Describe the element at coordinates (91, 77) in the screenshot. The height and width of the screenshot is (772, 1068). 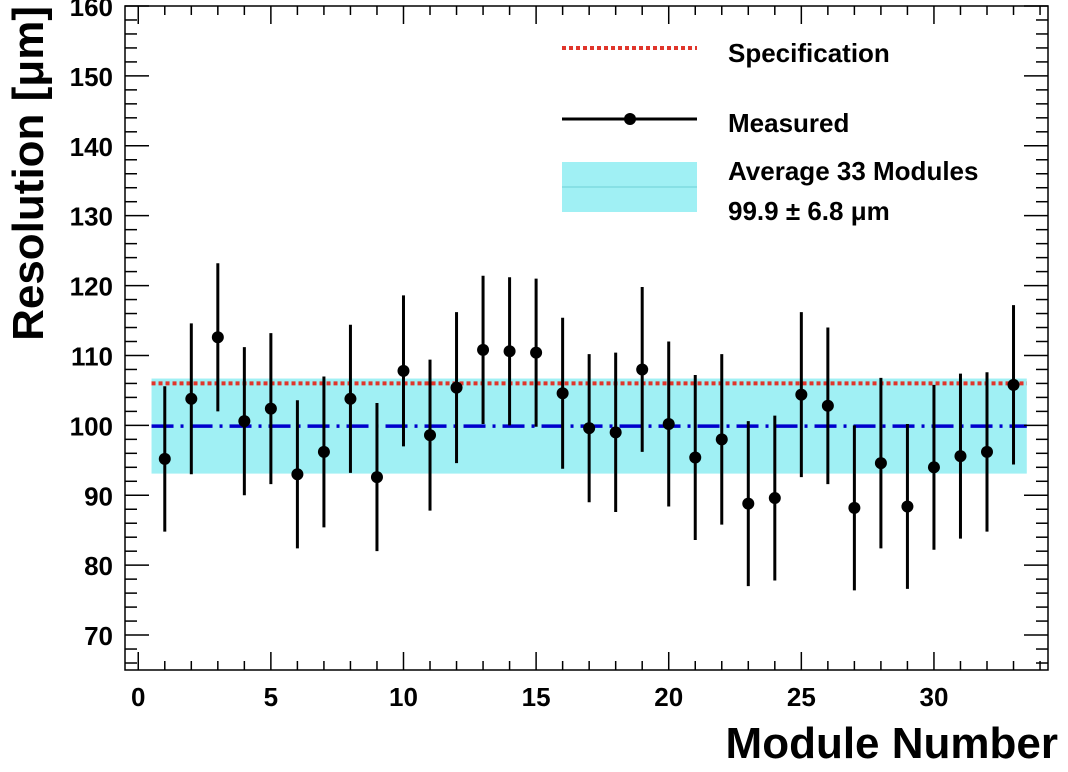
I see `y-tick-label: 150` at that location.